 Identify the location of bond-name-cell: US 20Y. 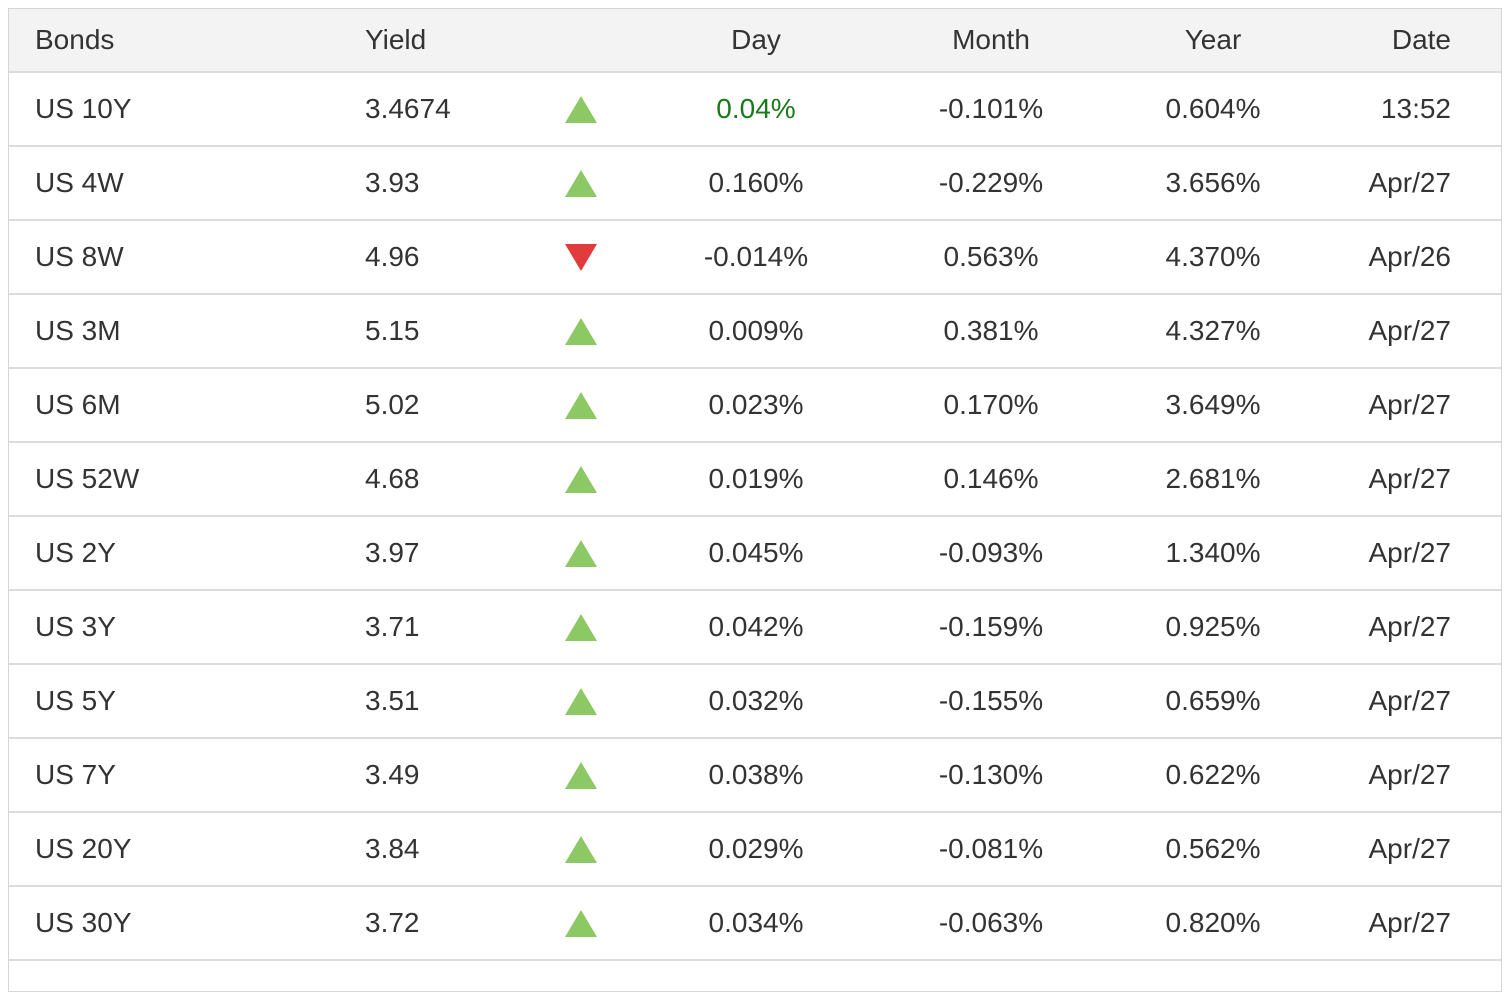
(83, 848).